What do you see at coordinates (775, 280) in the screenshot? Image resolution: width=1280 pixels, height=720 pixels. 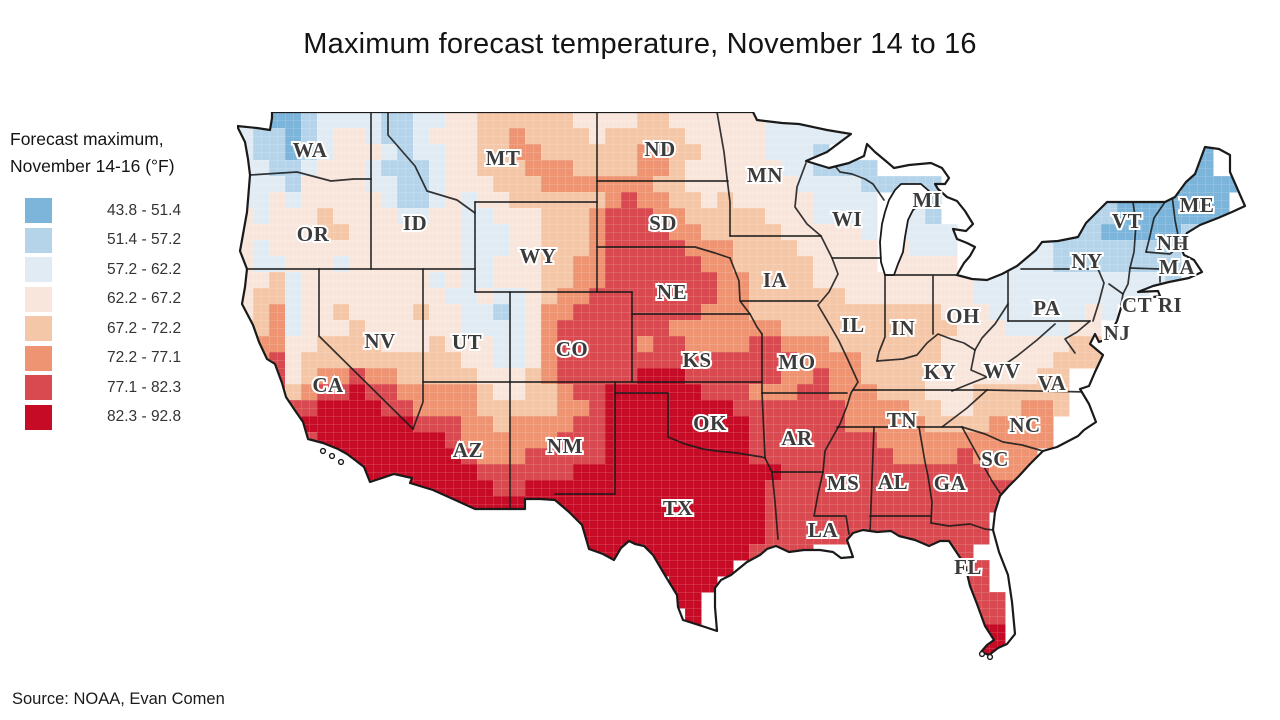 I see `state-label-ia: IA` at bounding box center [775, 280].